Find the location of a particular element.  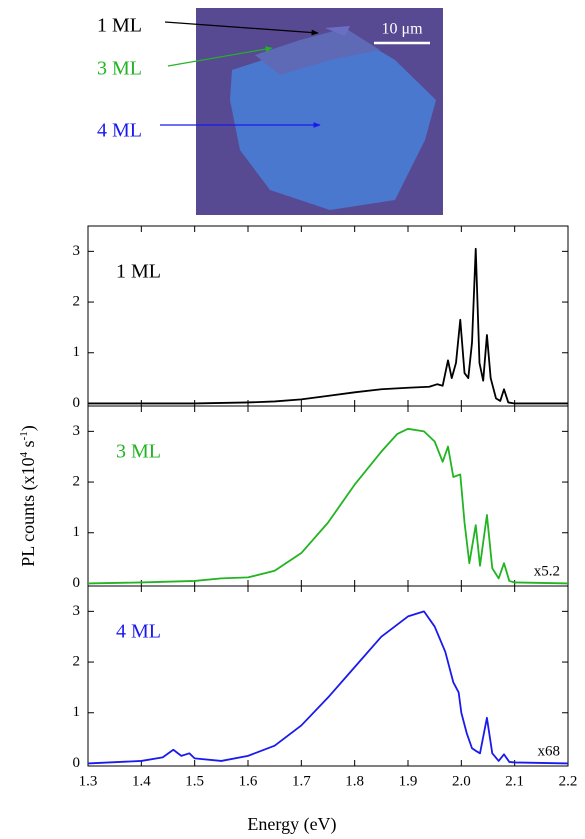

x-tick-label: 2.0 is located at coordinates (461, 781).